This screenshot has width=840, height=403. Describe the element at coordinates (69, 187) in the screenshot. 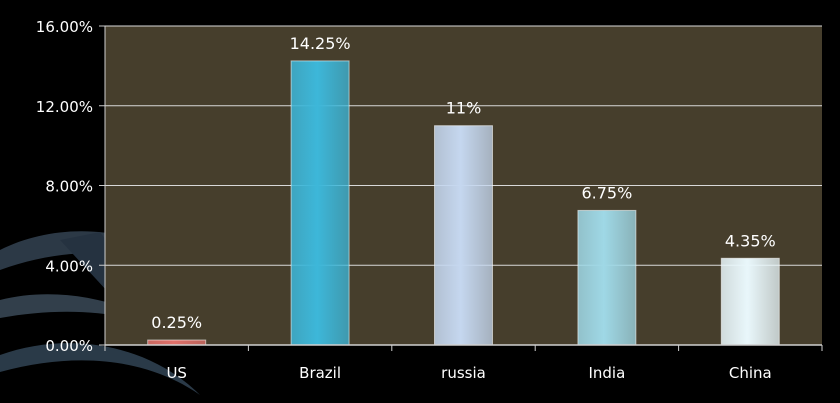

I see `y-tick-label: 8.00%` at that location.